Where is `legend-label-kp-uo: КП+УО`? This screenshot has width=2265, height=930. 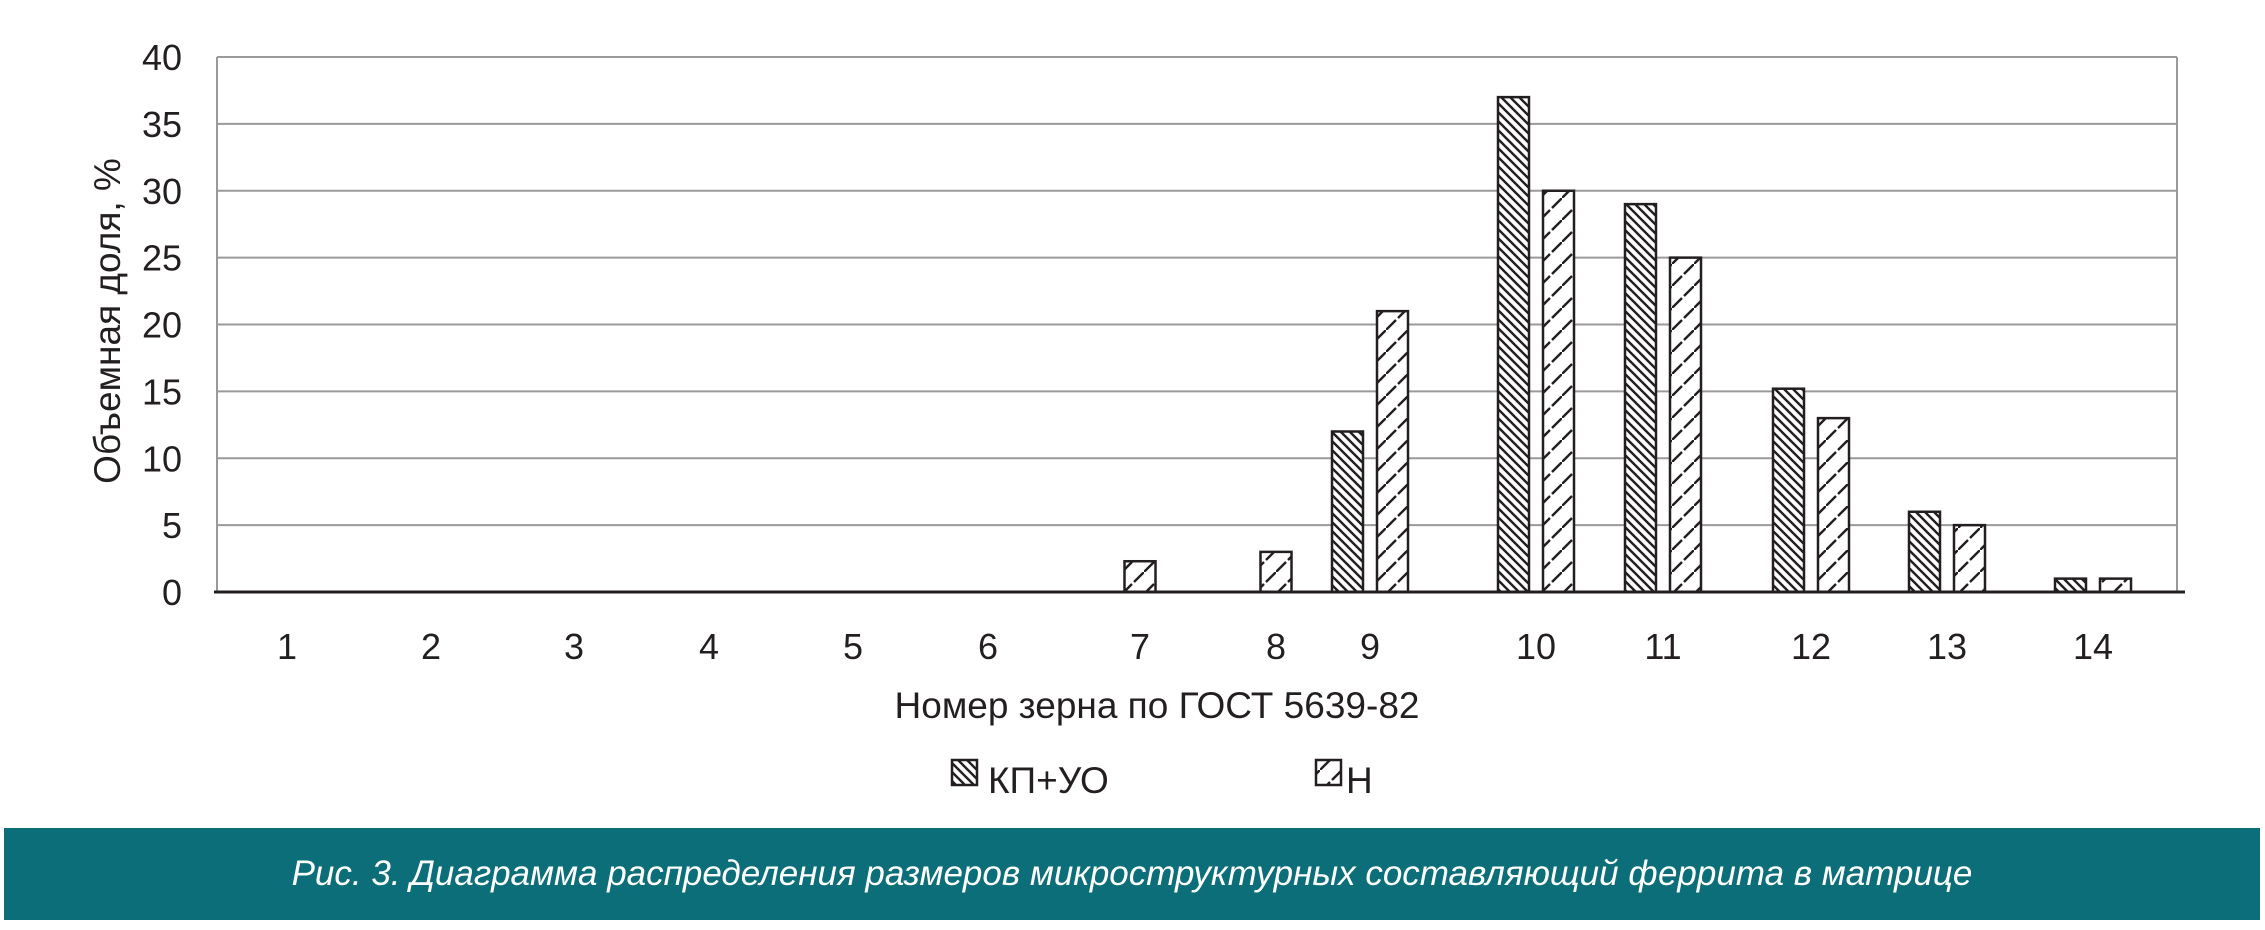 legend-label-kp-uo: КП+УО is located at coordinates (1048, 780).